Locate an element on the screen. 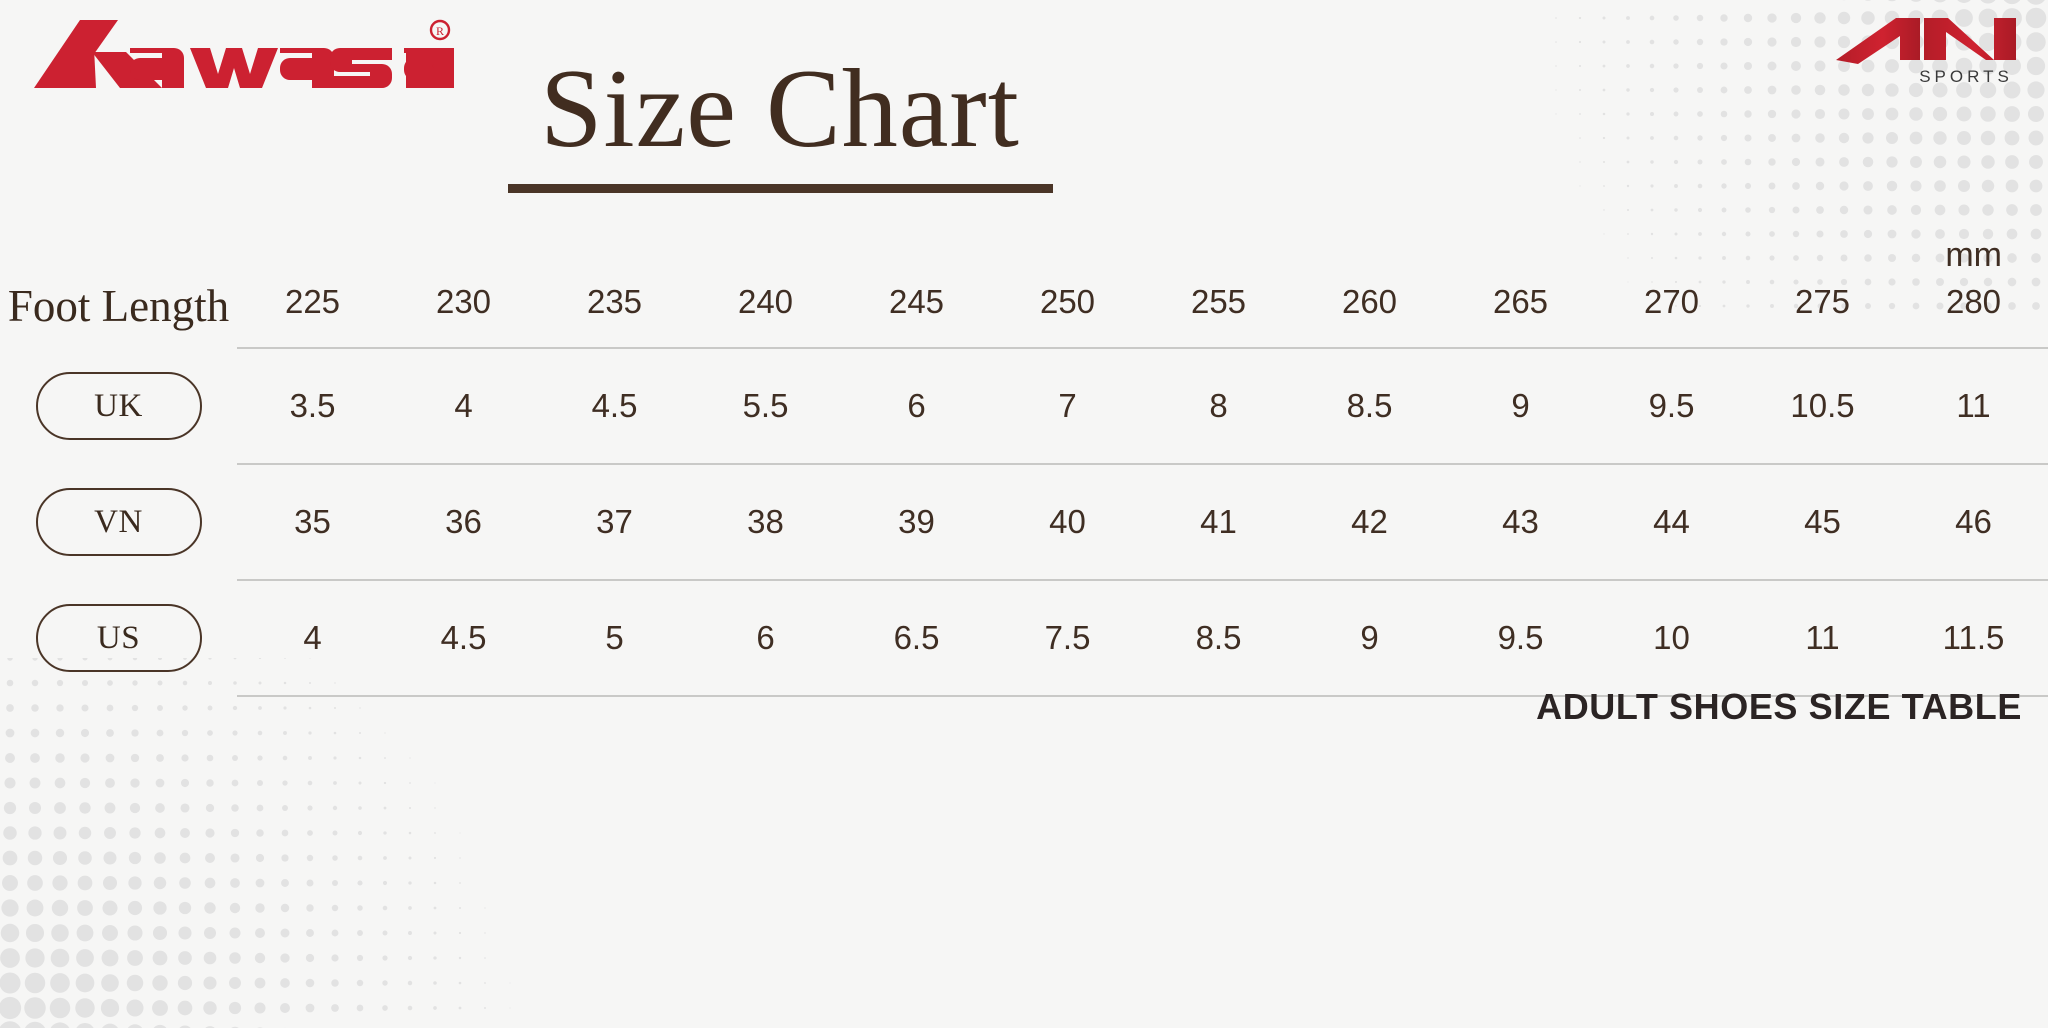 This screenshot has height=1028, width=2048. column-header-250: 250 is located at coordinates (1067, 302).